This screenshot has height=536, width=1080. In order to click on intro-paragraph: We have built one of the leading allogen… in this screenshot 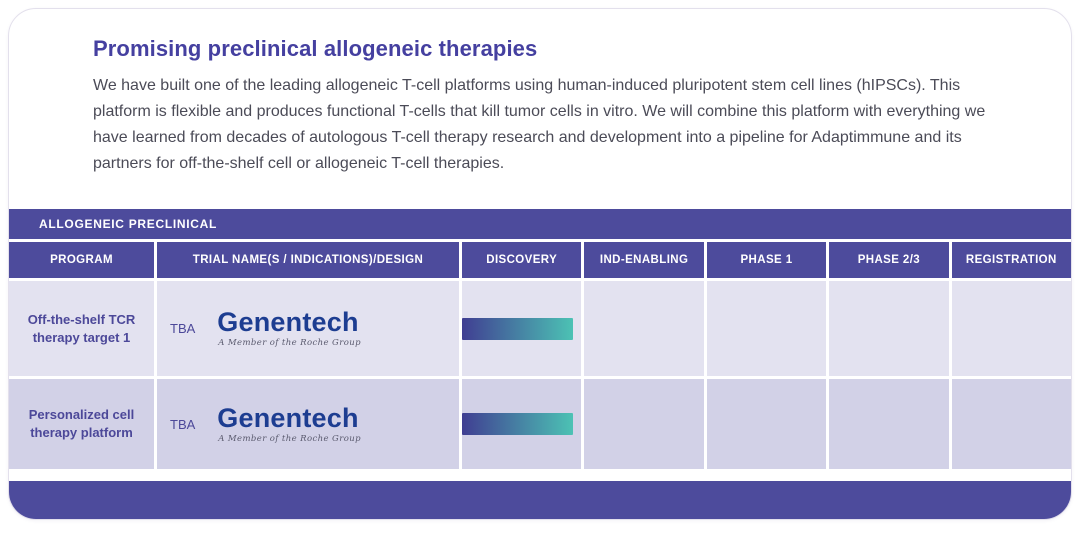, I will do `click(539, 124)`.